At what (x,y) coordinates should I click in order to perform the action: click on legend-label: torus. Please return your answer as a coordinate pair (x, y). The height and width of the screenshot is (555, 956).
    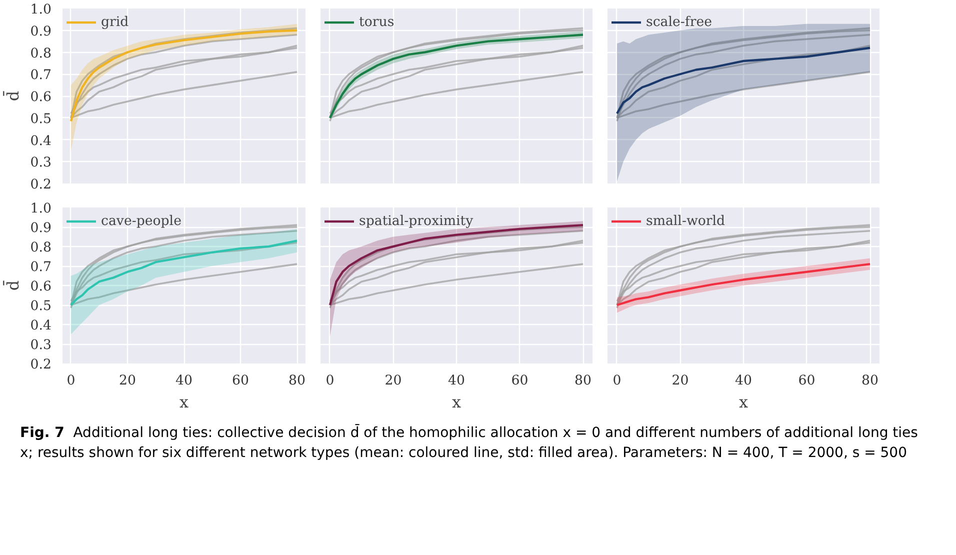
    Looking at the image, I should click on (376, 22).